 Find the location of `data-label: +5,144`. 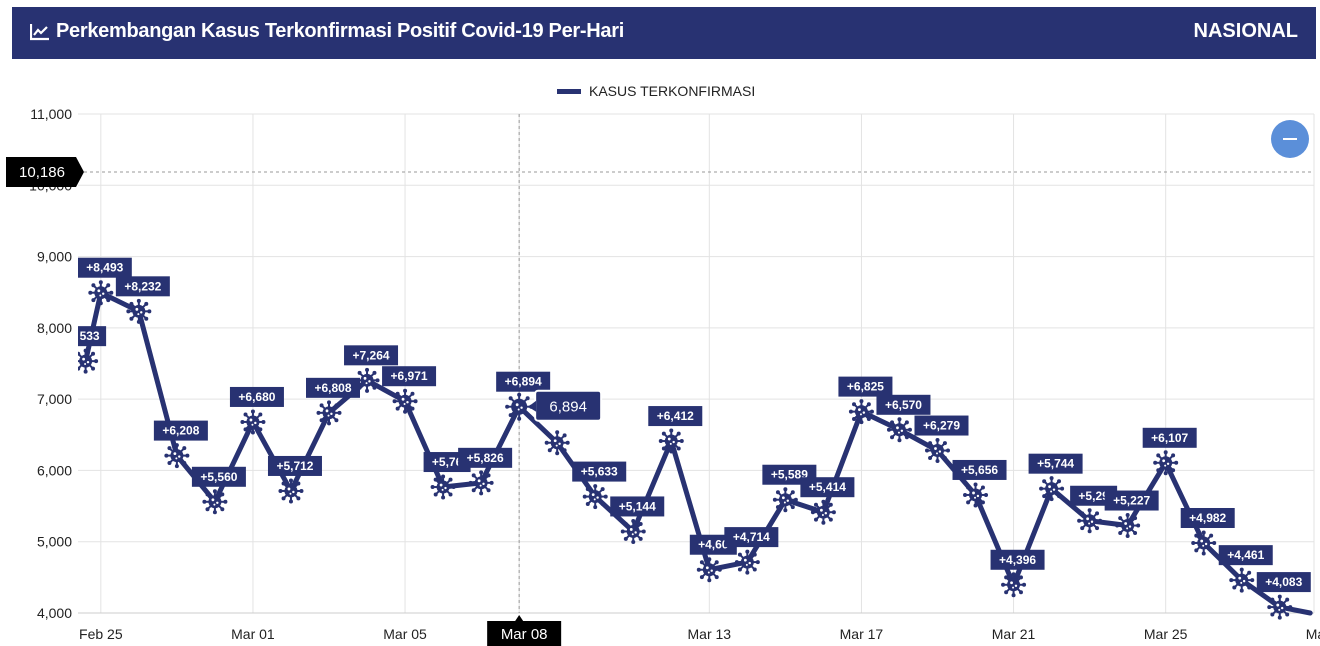

data-label: +5,144 is located at coordinates (637, 506).